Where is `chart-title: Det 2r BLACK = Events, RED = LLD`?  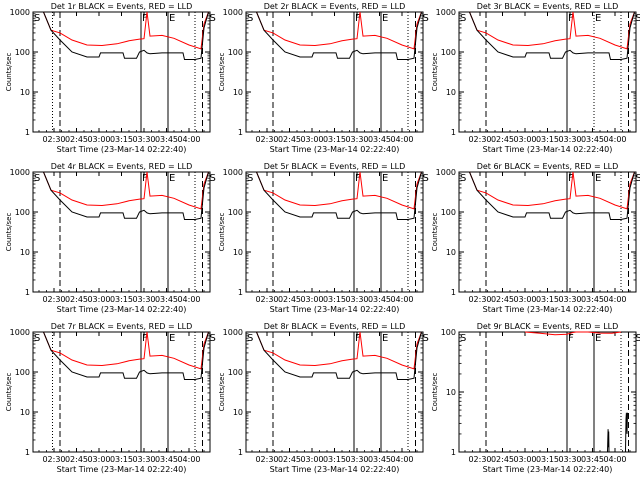 chart-title: Det 2r BLACK = Events, RED = LLD is located at coordinates (335, 6).